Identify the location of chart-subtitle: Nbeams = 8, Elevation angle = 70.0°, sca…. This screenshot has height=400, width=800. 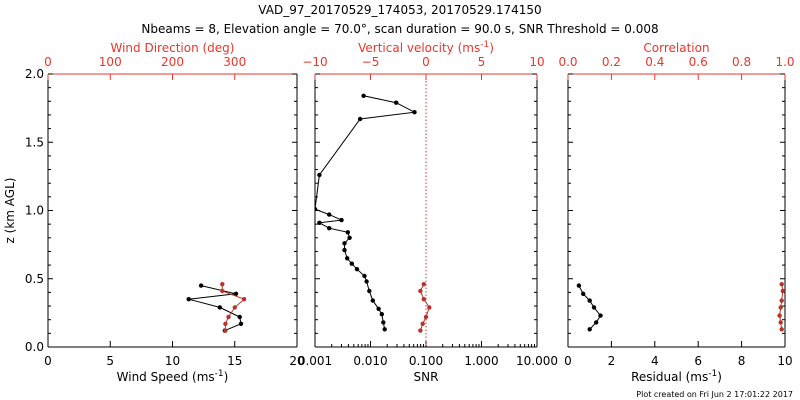
(399, 29).